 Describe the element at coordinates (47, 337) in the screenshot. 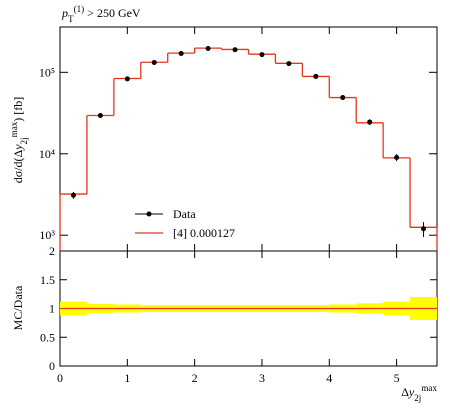

I see `ratio-y-tick-label: 0.5` at that location.